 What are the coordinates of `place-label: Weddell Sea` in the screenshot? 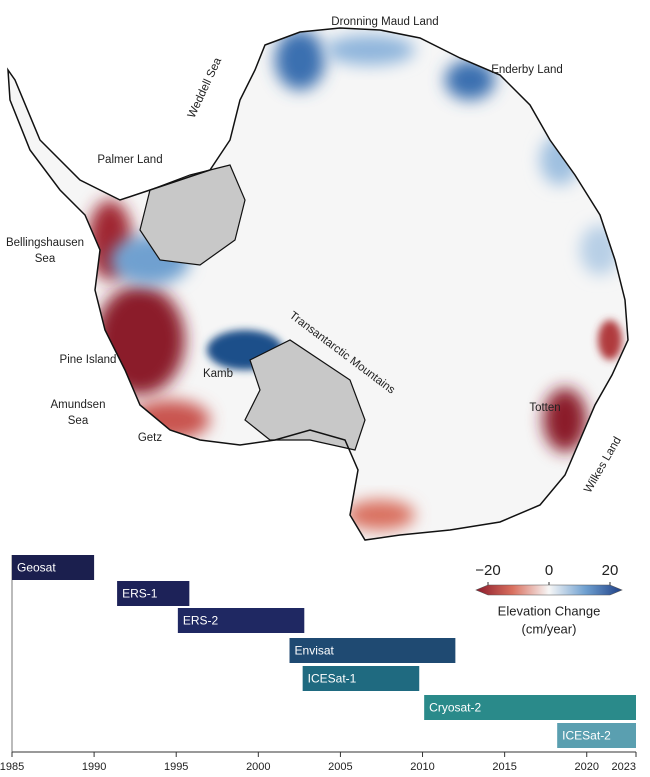 It's located at (205, 87).